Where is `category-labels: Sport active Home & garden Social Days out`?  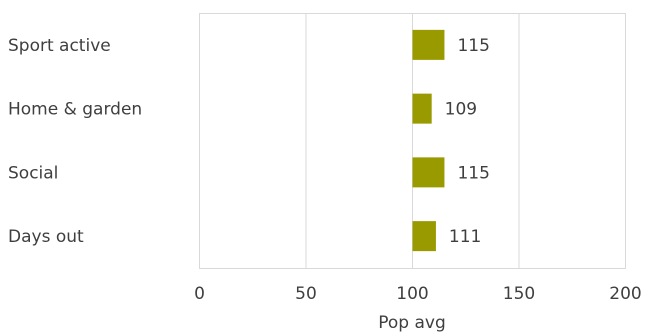 category-labels: Sport active Home & garden Social Days out is located at coordinates (75, 141).